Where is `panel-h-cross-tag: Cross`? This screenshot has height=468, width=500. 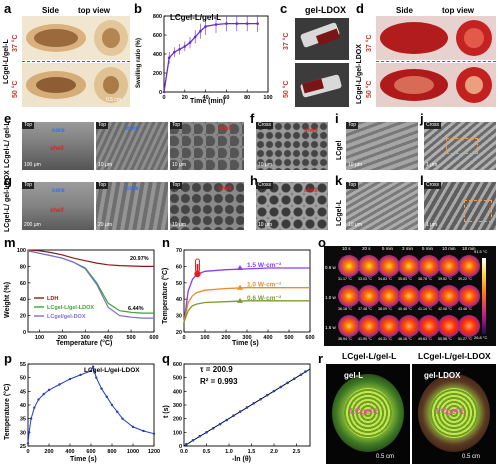 panel-h-cross-tag: Cross is located at coordinates (265, 185).